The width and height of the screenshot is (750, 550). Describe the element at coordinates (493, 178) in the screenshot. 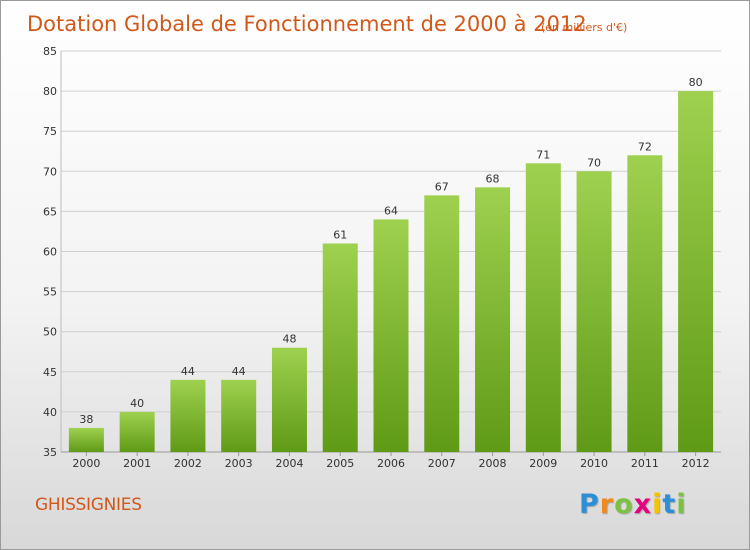

I see `value-label: 68` at that location.